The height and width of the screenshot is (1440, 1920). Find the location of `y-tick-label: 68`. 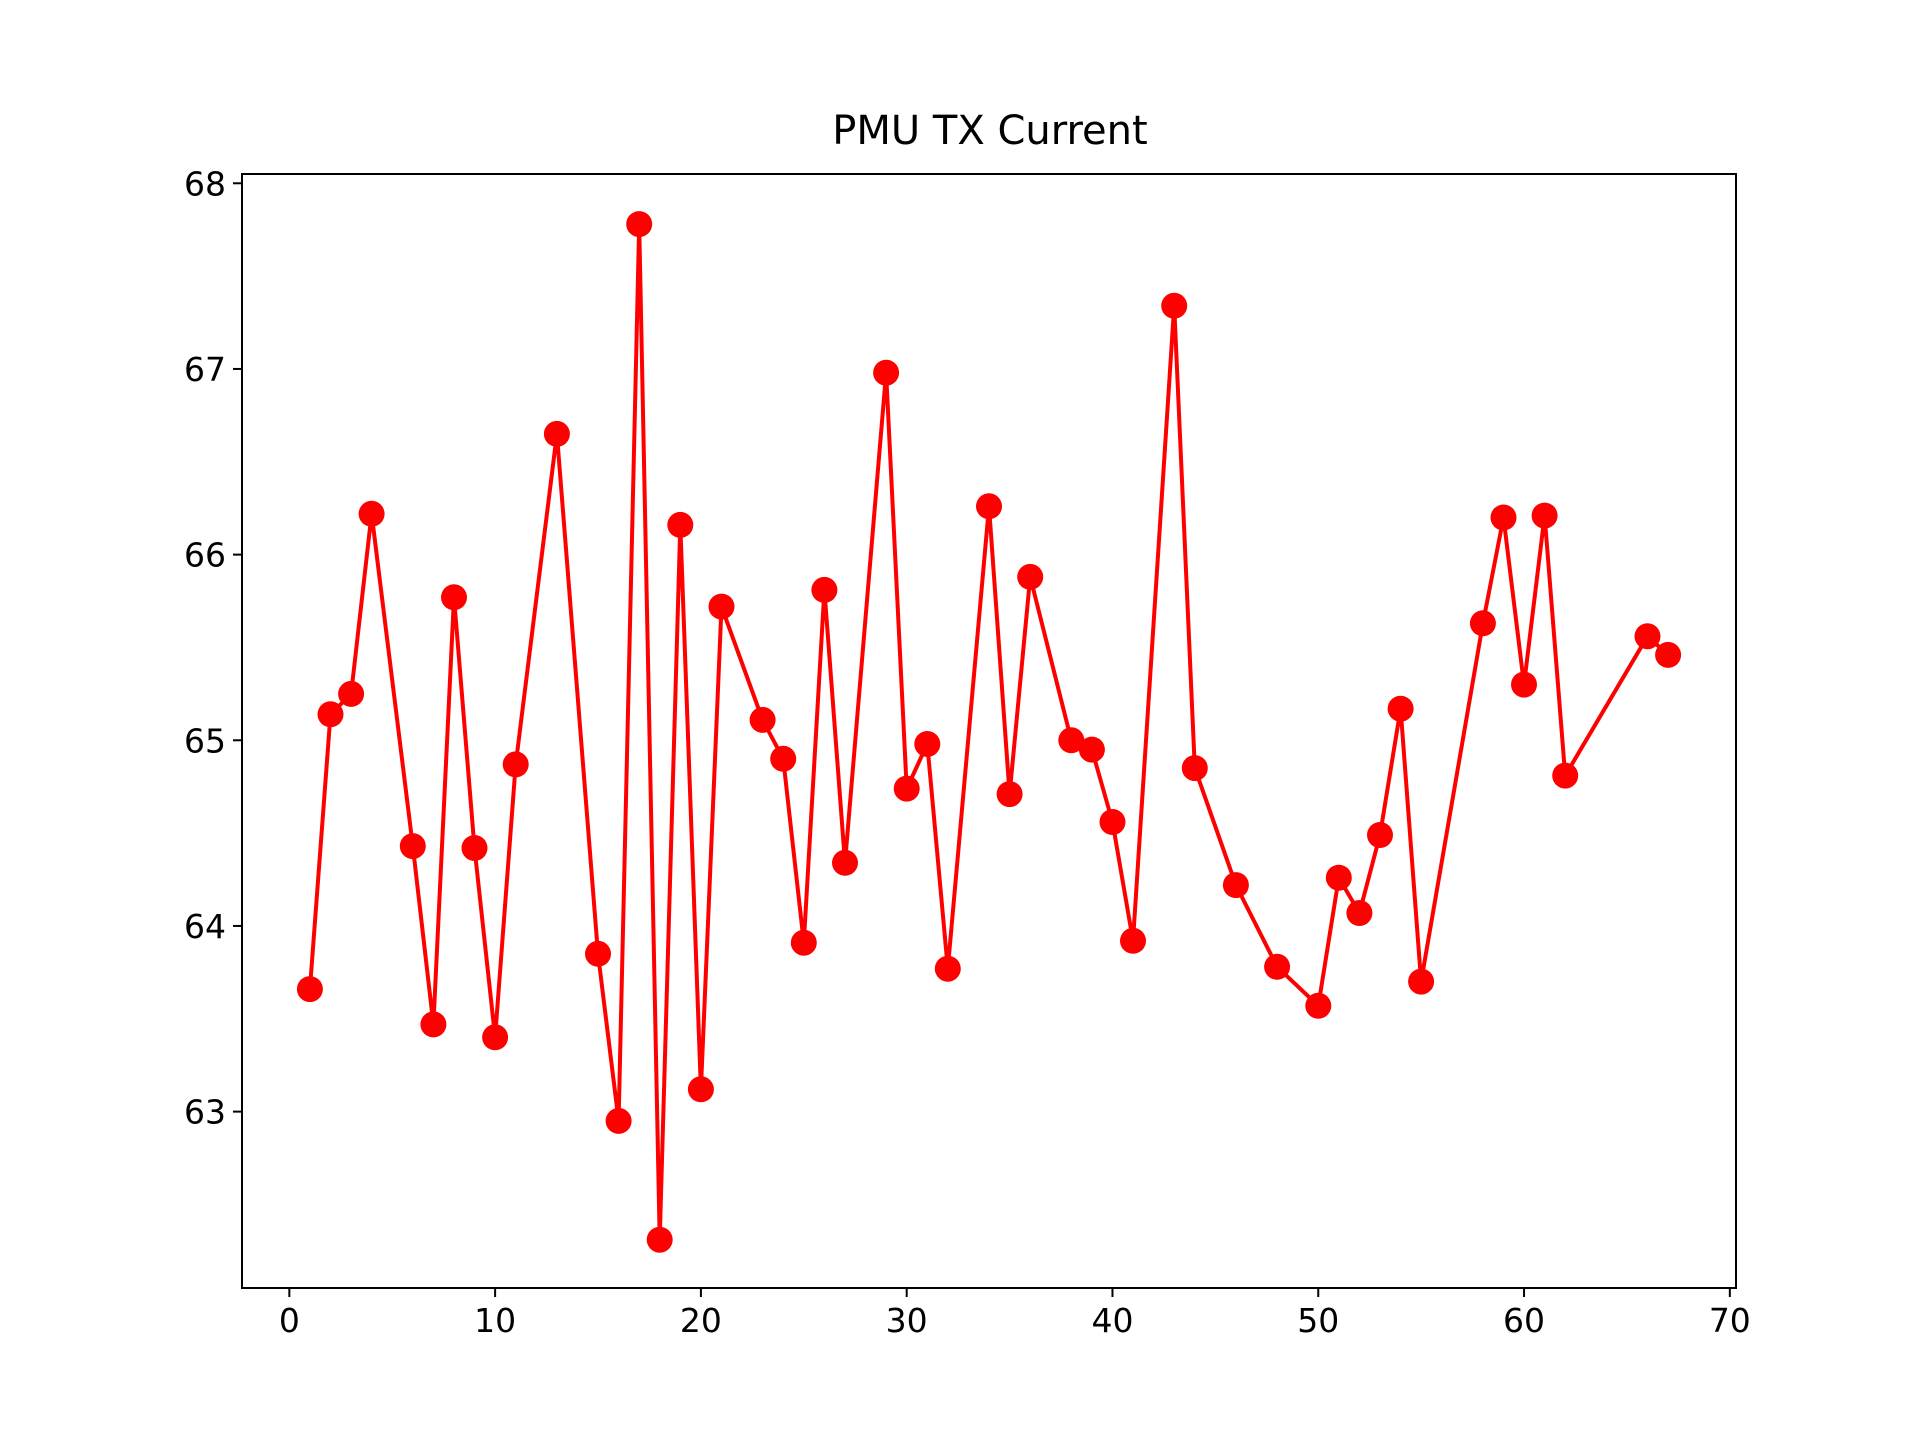

y-tick-label: 68 is located at coordinates (205, 183).